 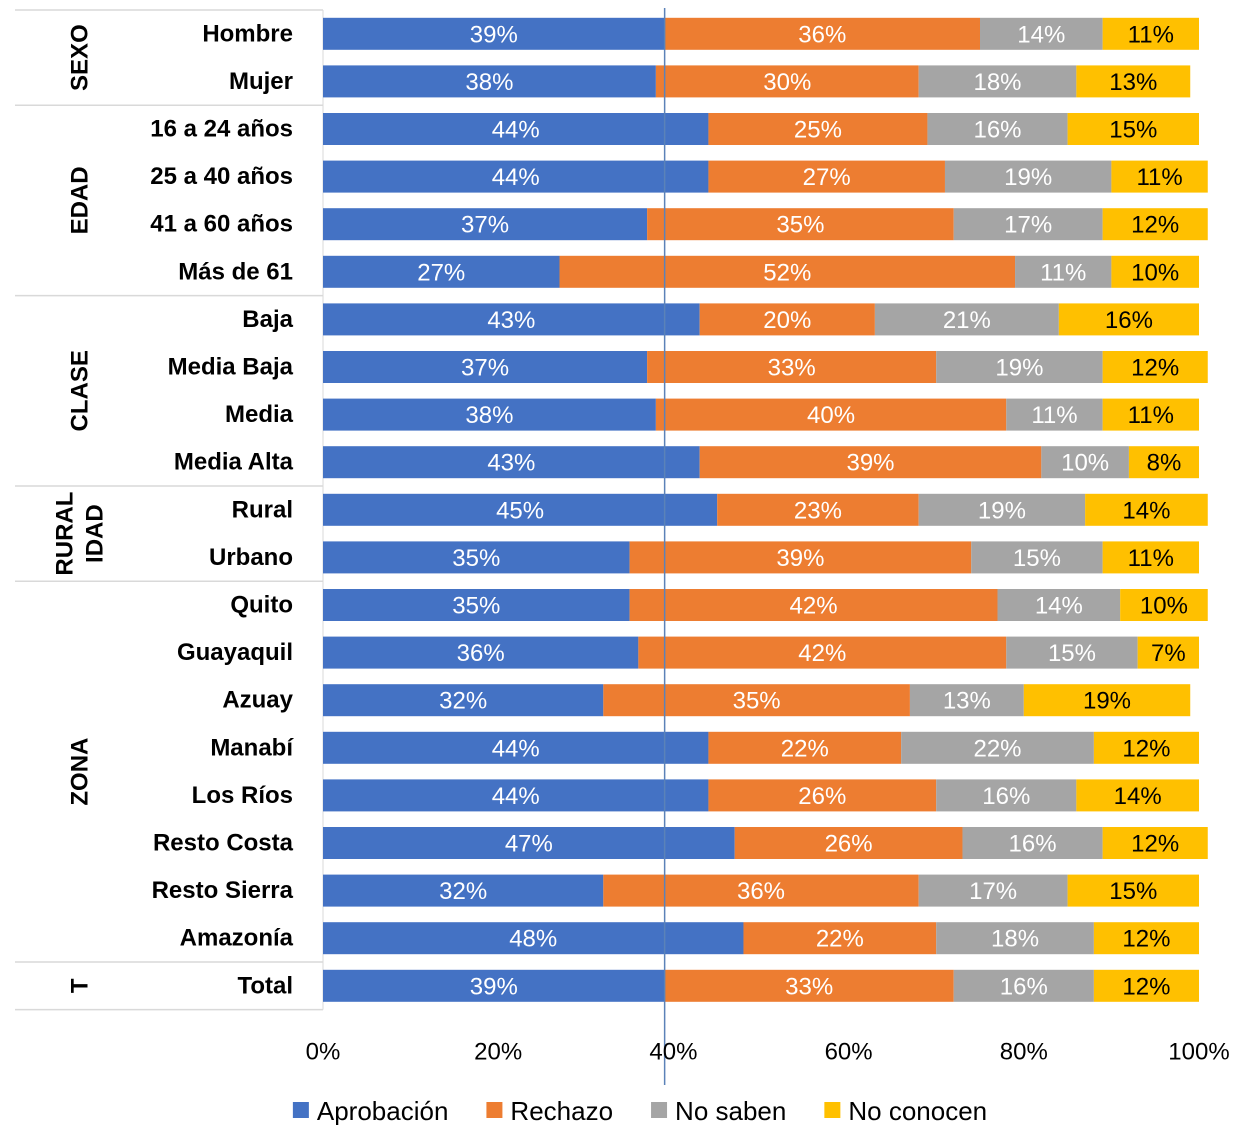 What do you see at coordinates (1150, 33) in the screenshot?
I see `bar-no-conocen-hombre` at bounding box center [1150, 33].